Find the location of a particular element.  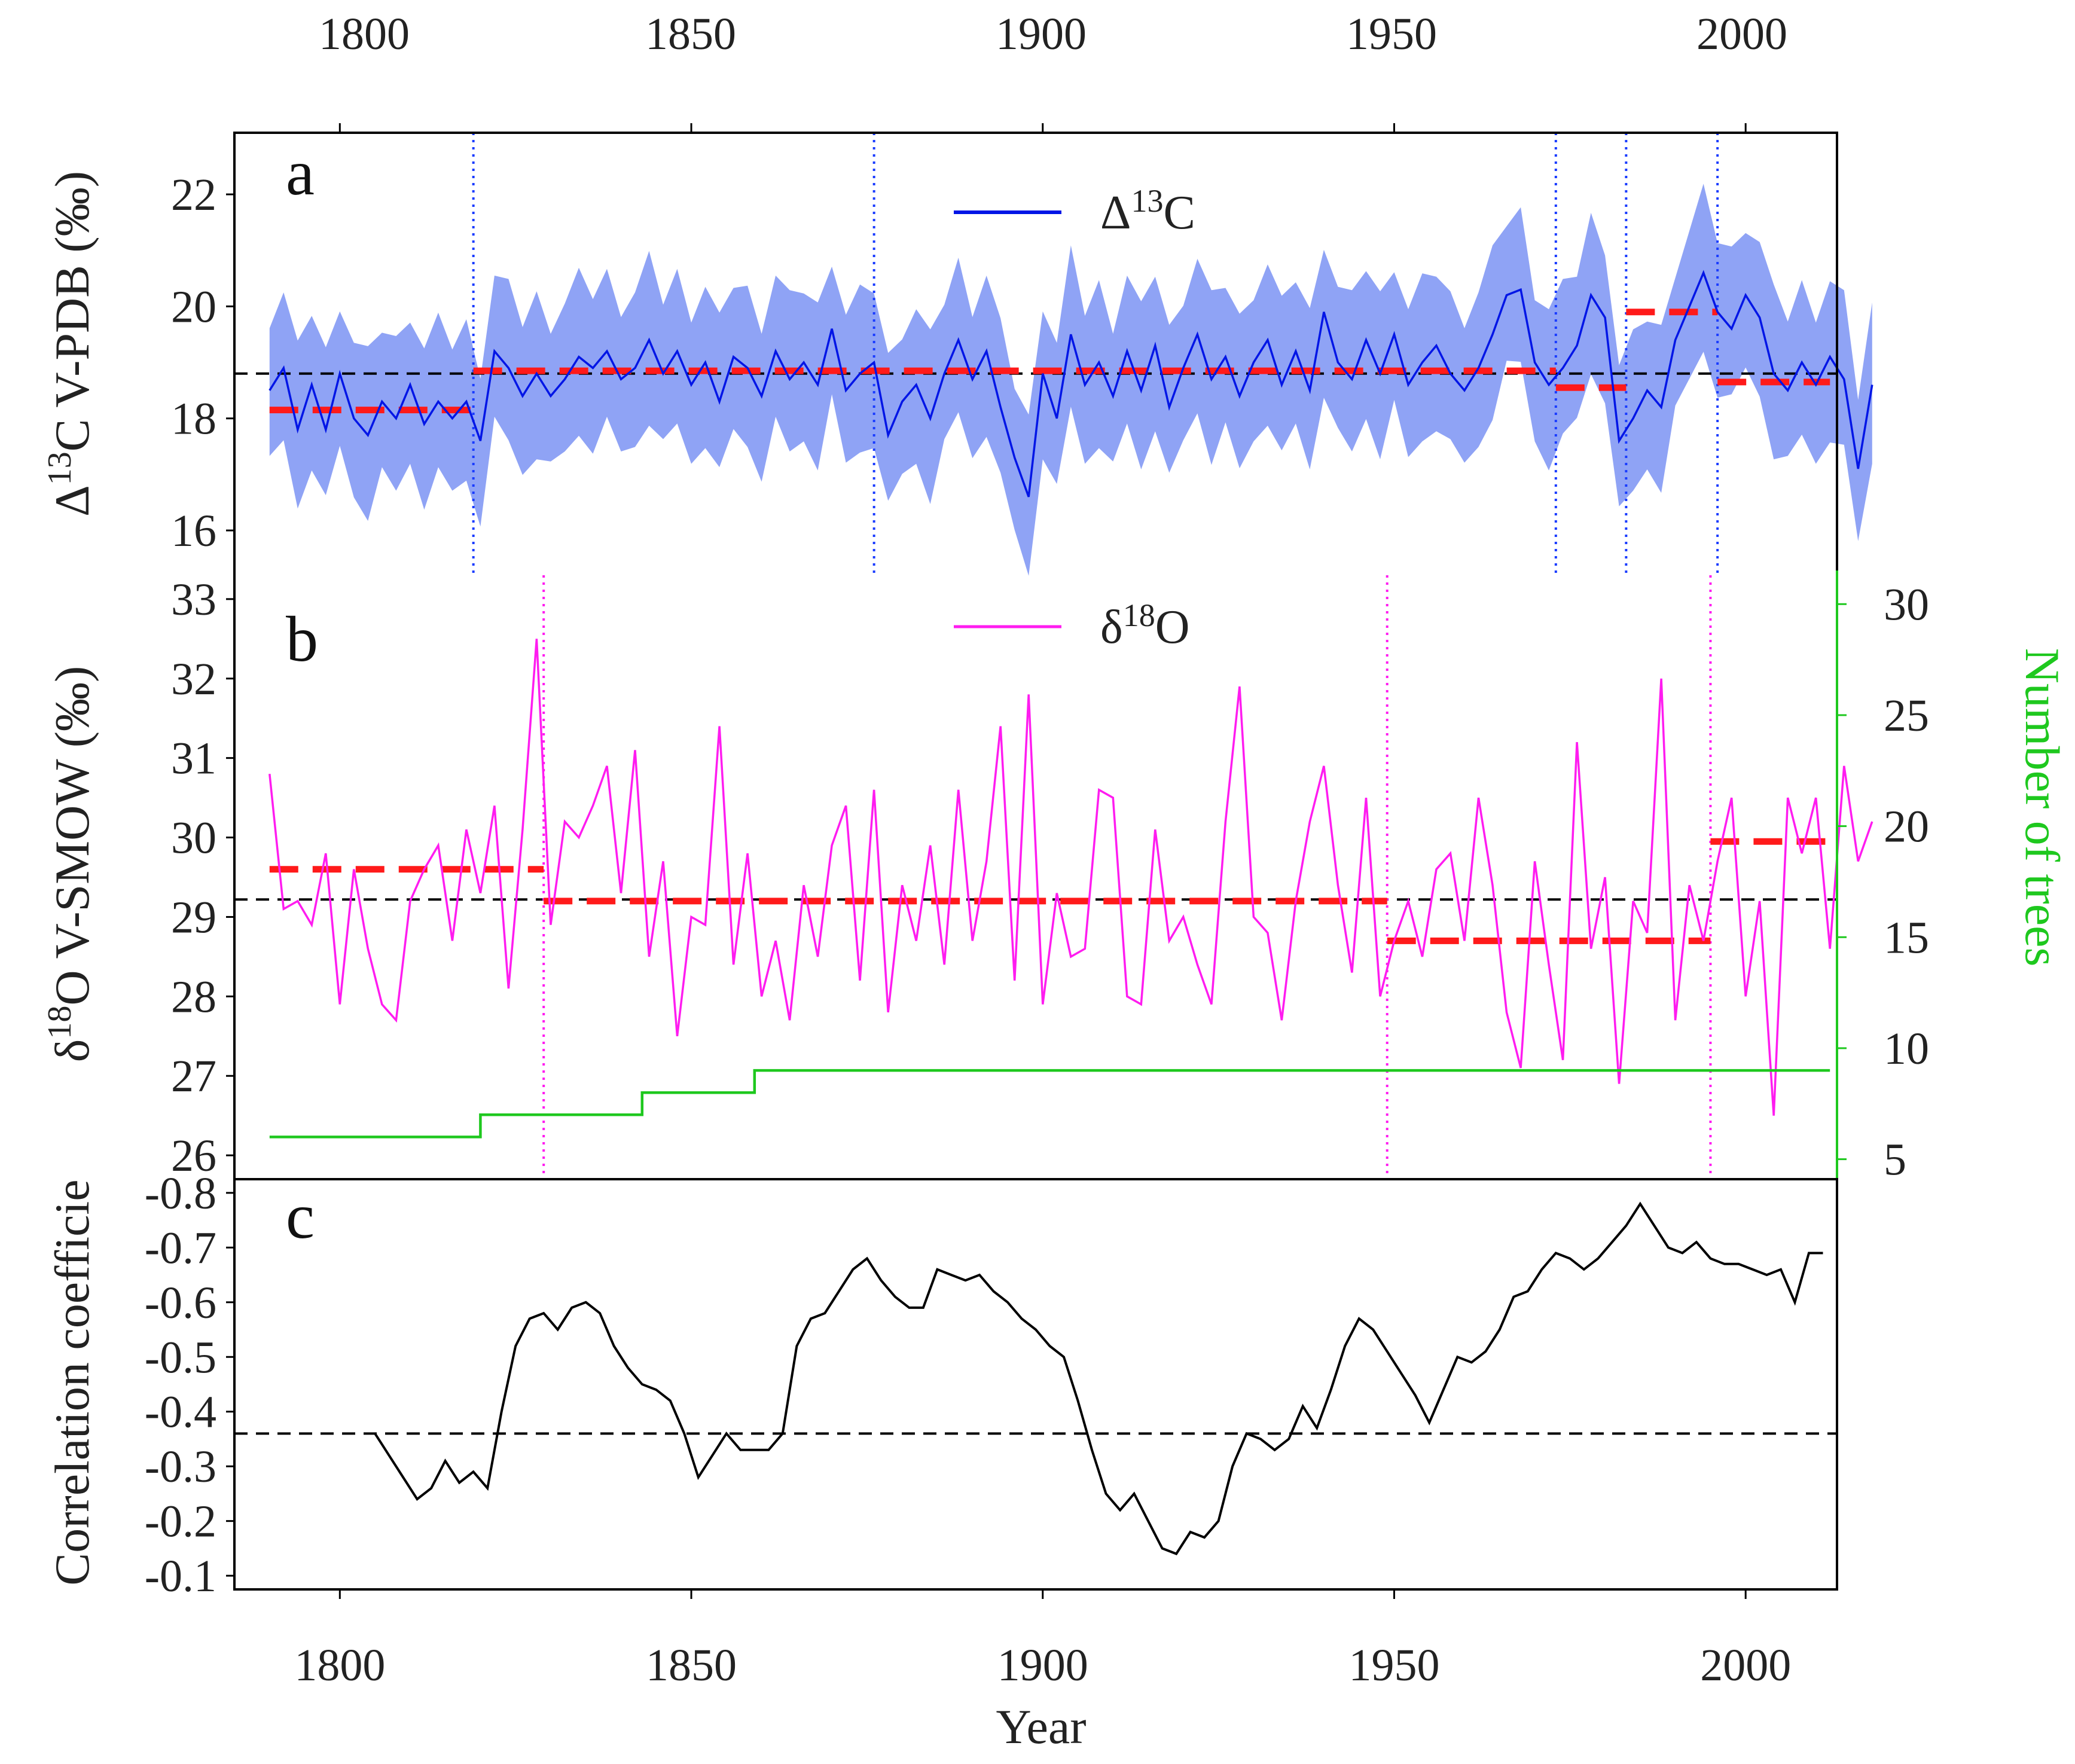

y-tick-label: 16 is located at coordinates (194, 531).